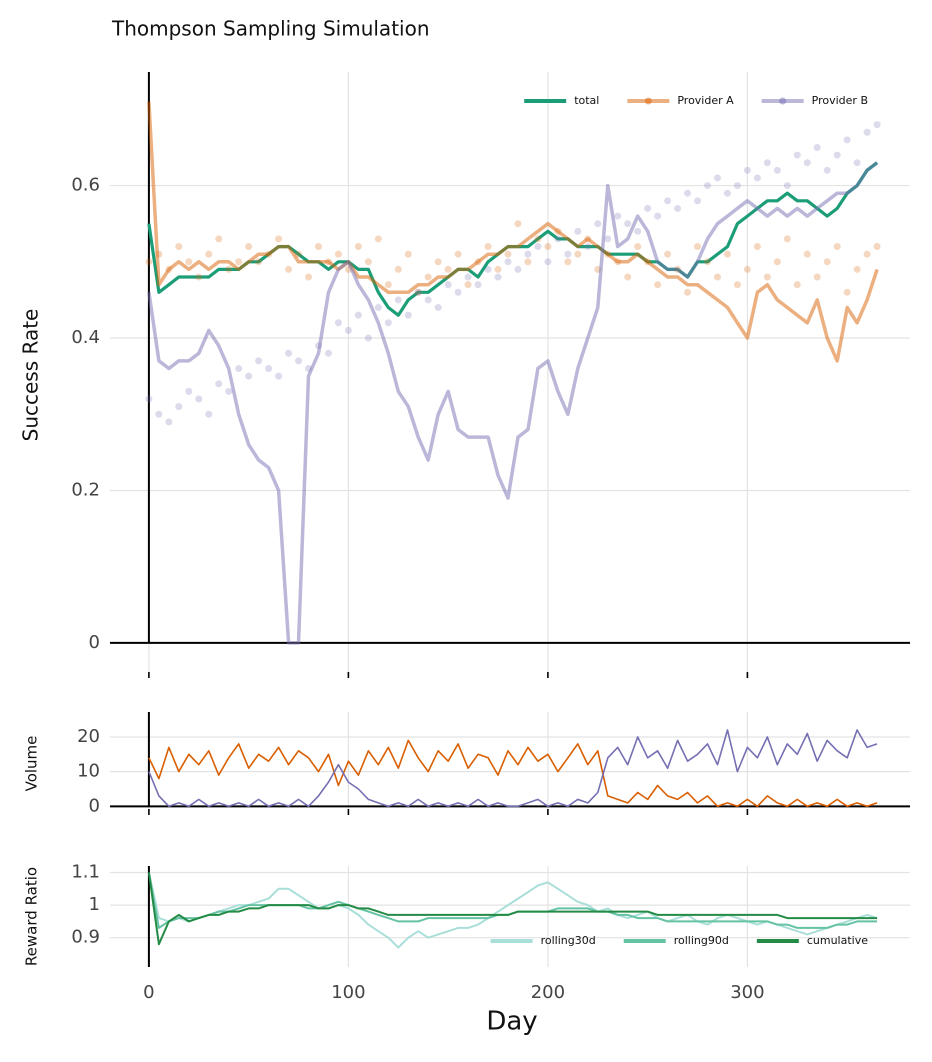  I want to click on y-axis-label: Success Rate, so click(31, 375).